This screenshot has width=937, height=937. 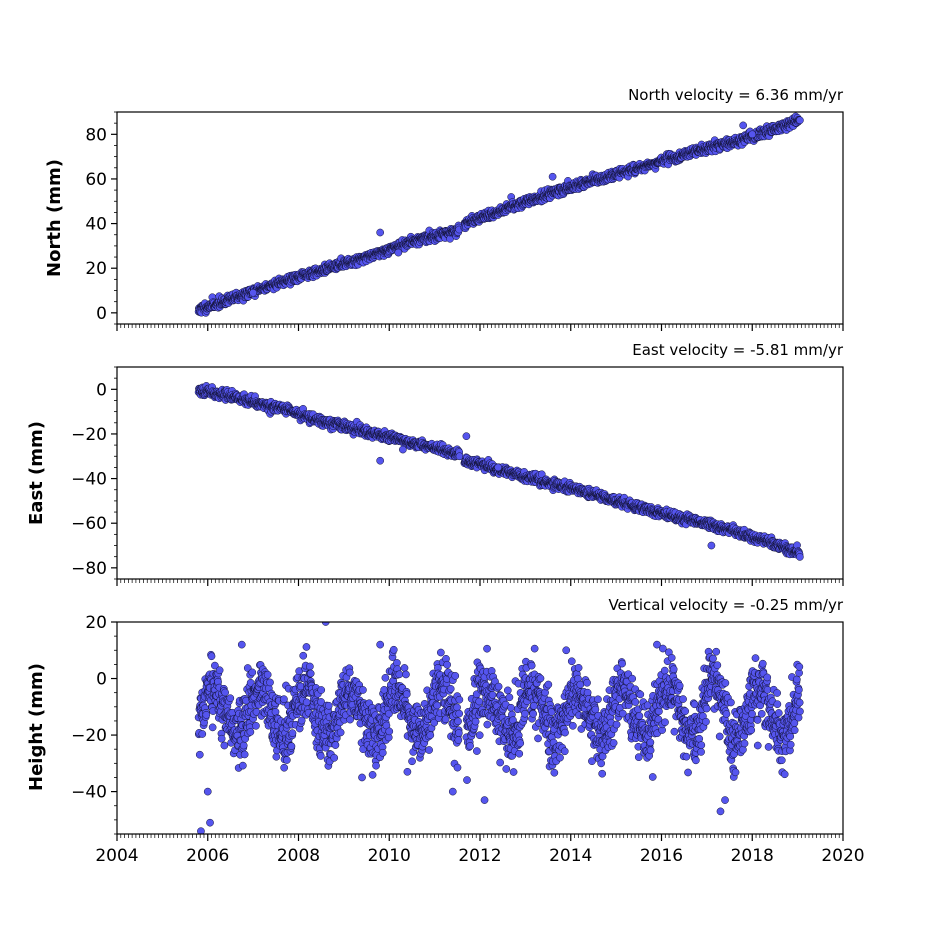 What do you see at coordinates (96, 135) in the screenshot?
I see `north-y-tick-label: 80` at bounding box center [96, 135].